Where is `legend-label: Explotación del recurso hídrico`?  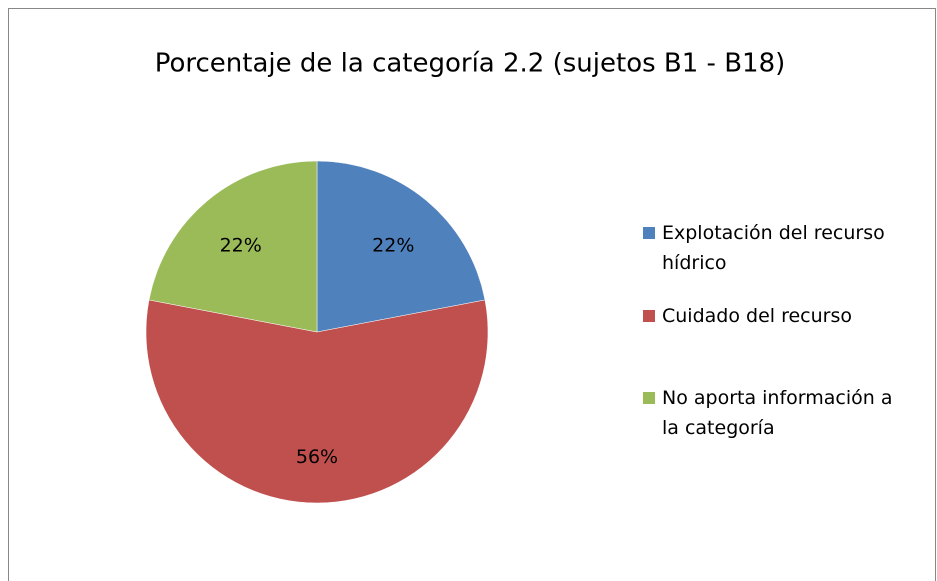 legend-label: Explotación del recurso hídrico is located at coordinates (773, 248).